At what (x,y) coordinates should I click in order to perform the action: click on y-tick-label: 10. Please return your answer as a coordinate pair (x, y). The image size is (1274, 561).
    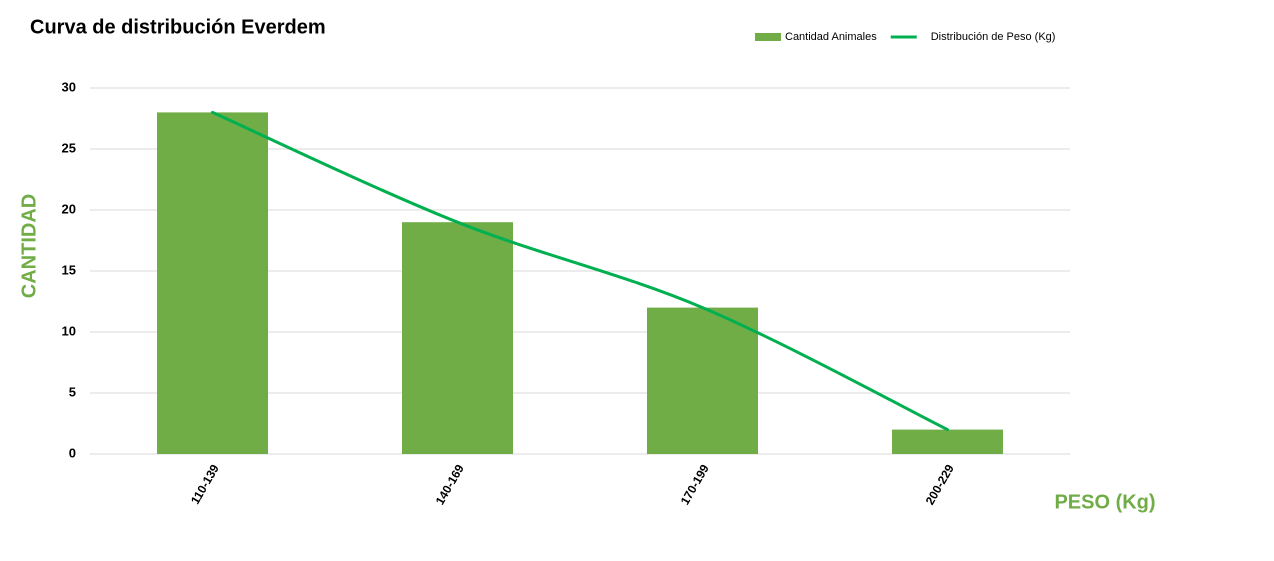
    Looking at the image, I should click on (69, 330).